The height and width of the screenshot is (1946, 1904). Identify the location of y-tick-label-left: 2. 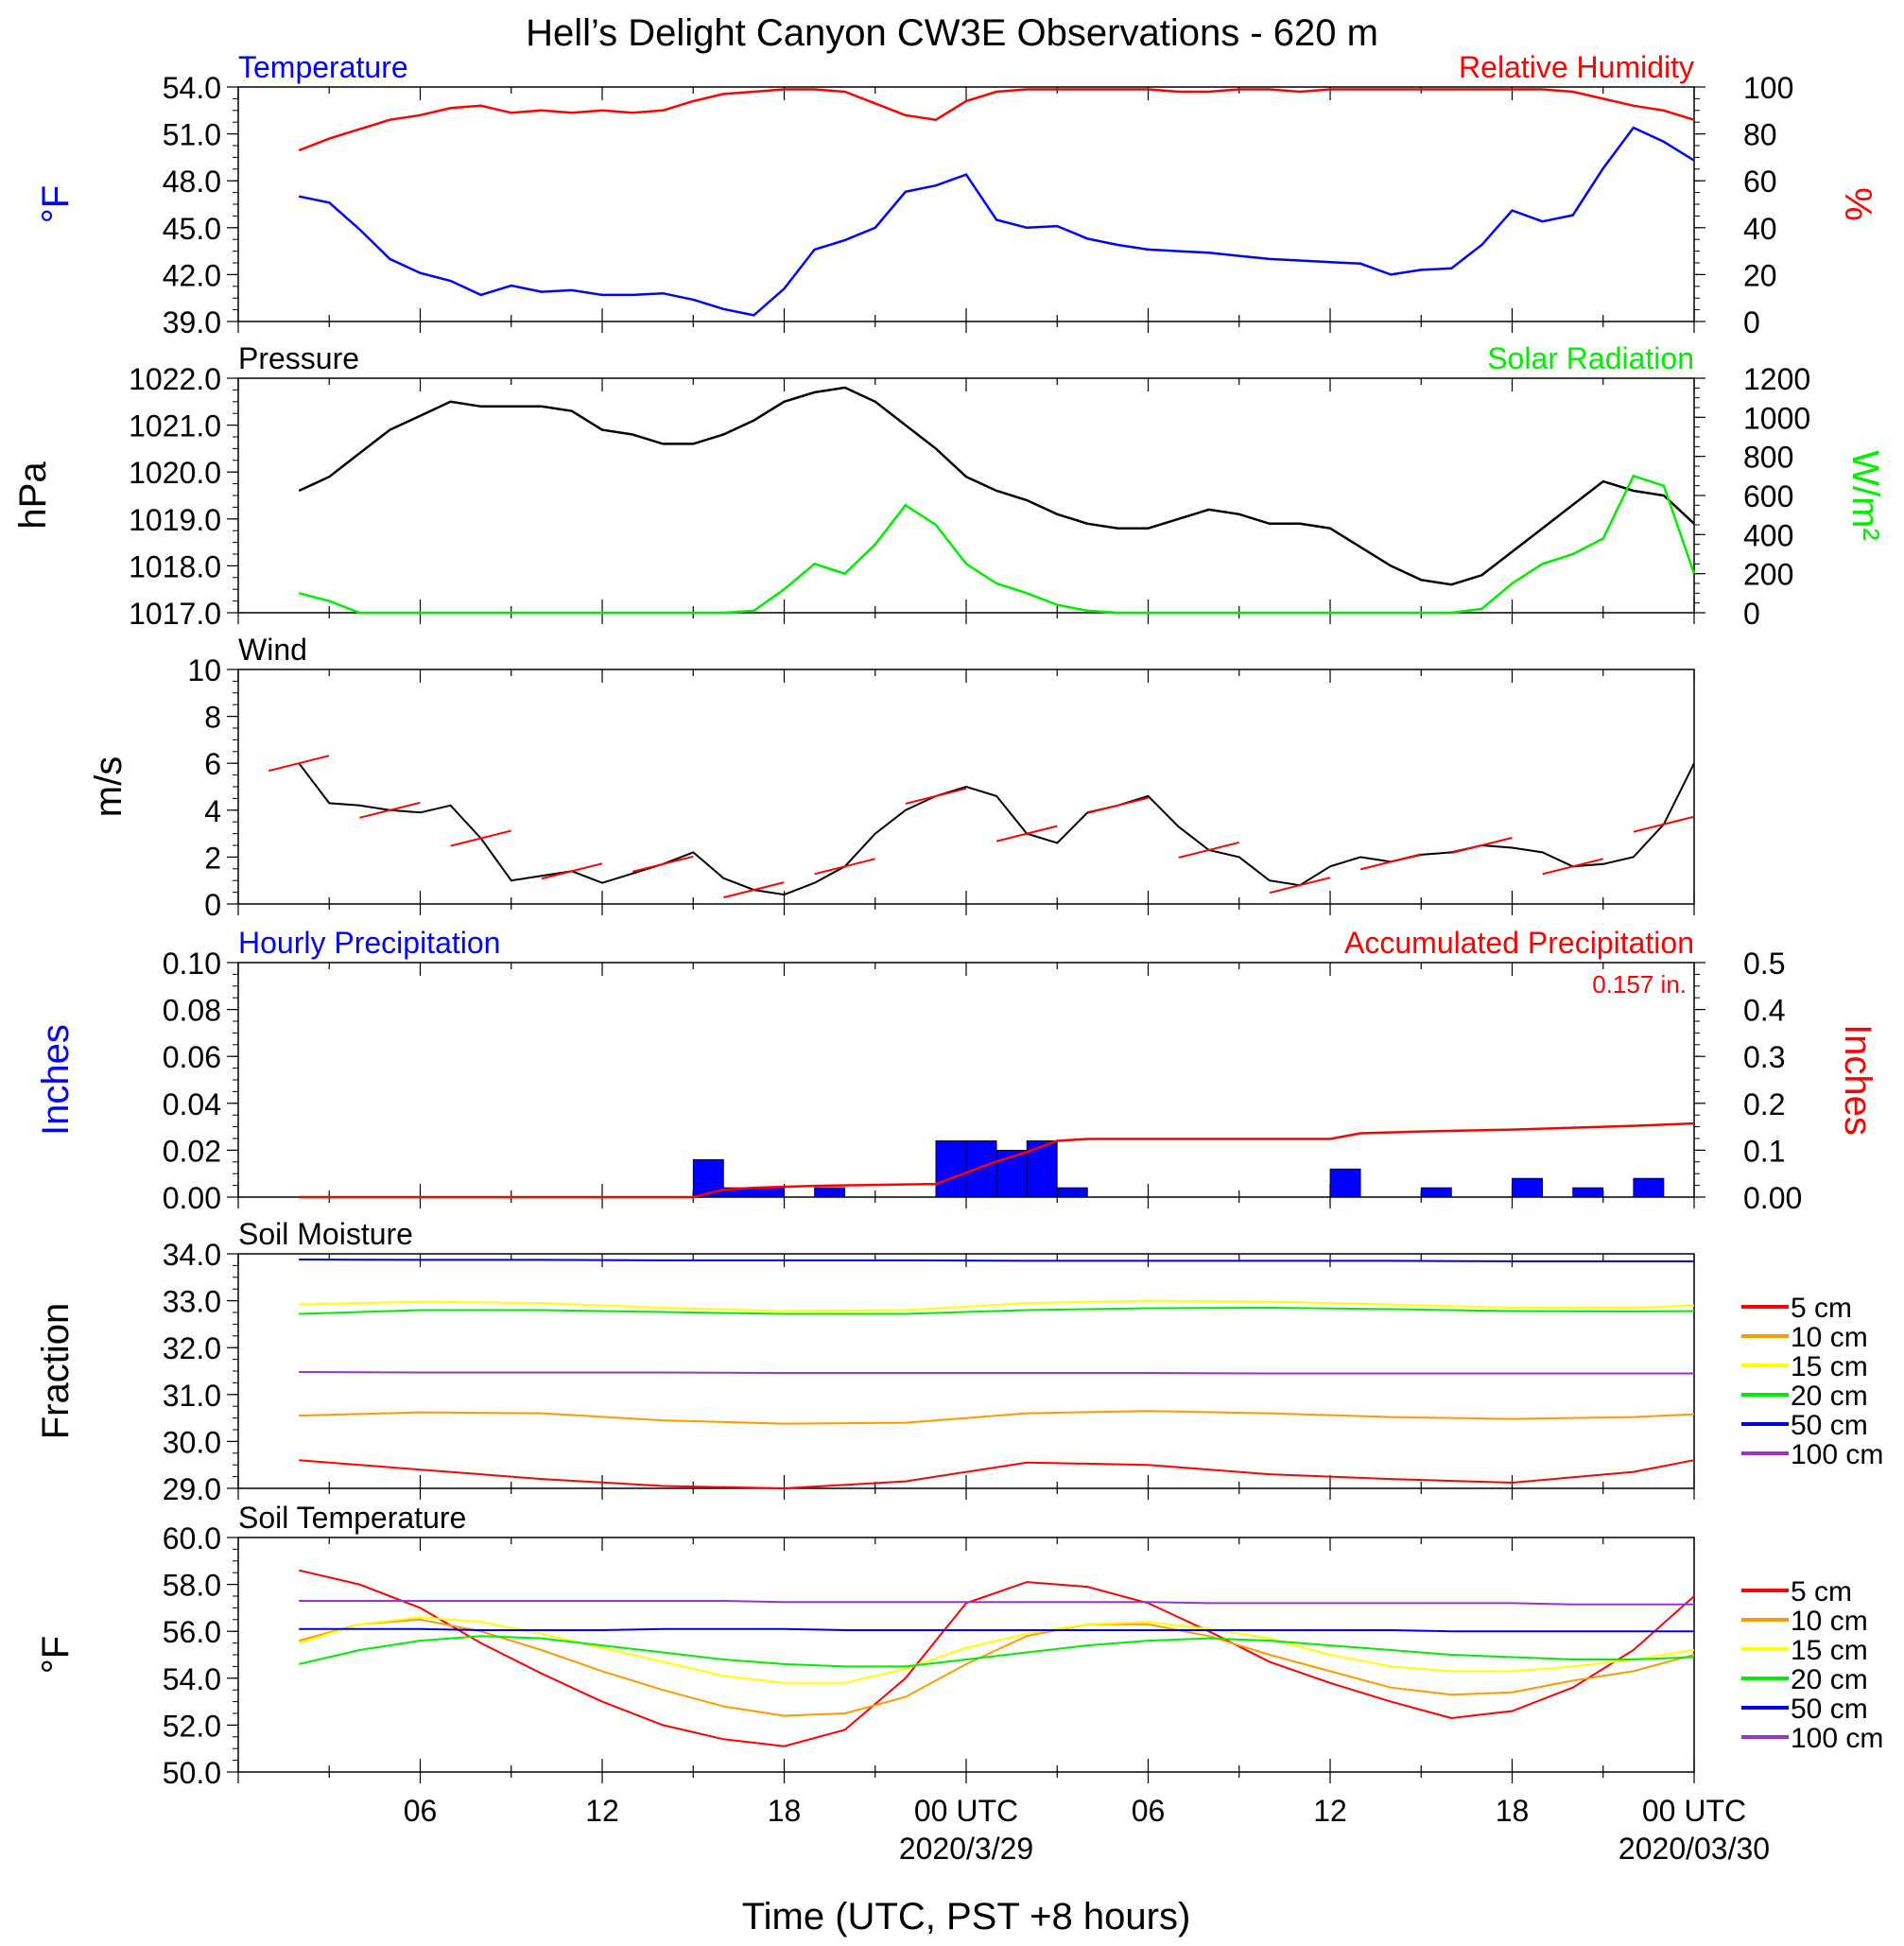
(213, 858).